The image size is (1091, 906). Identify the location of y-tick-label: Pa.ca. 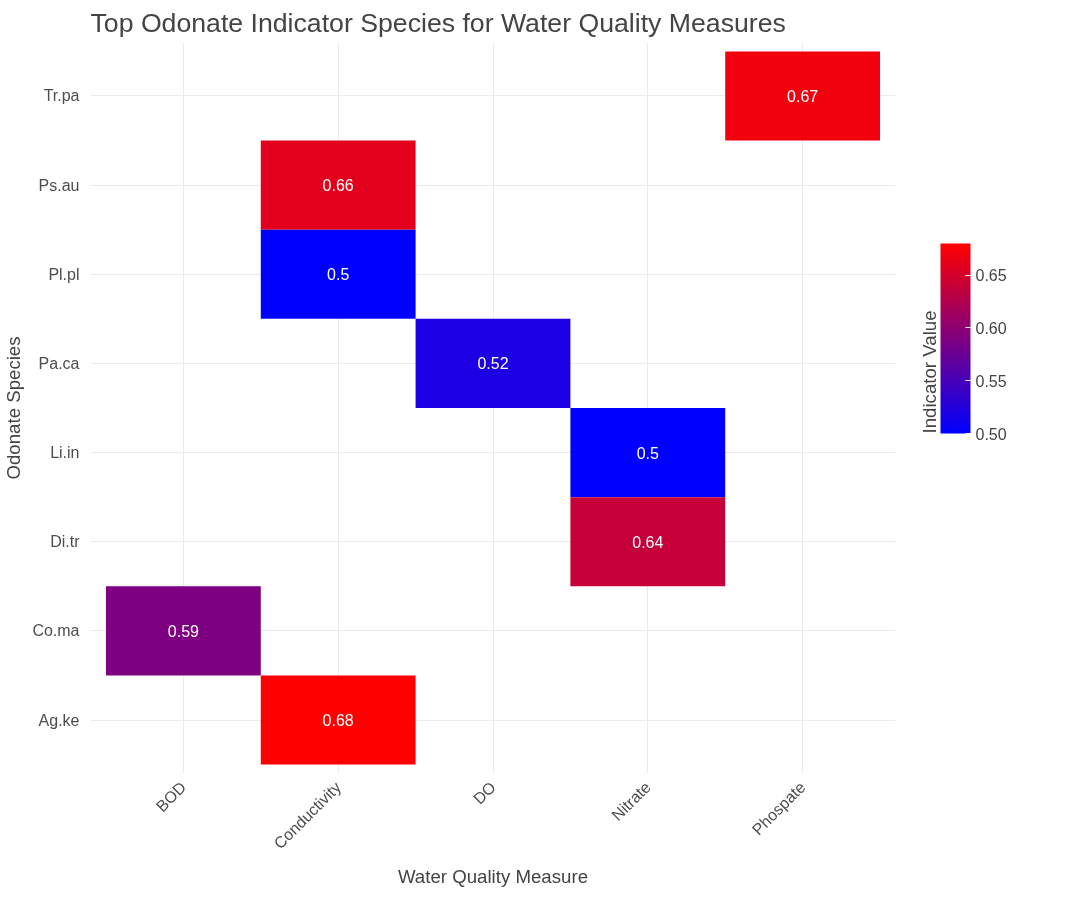
(59, 363).